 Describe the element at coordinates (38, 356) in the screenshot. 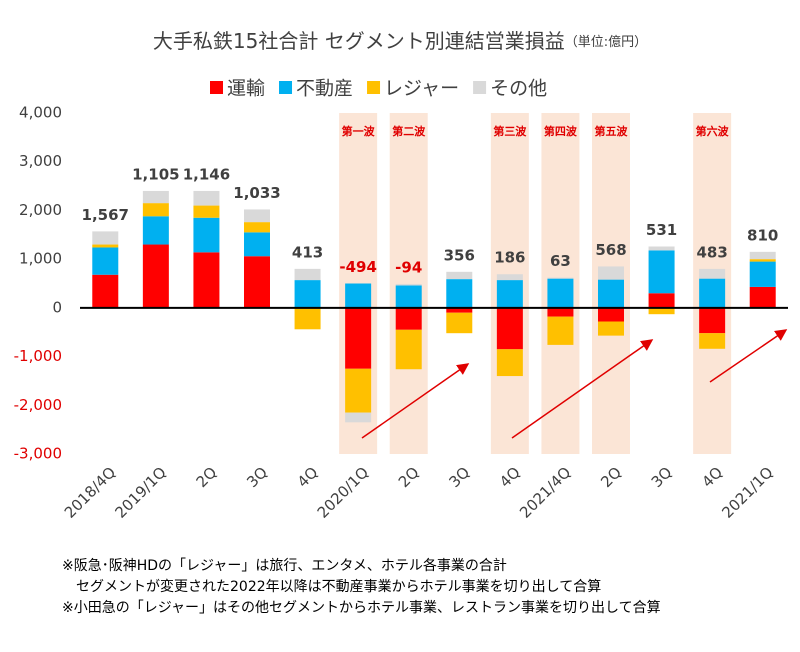

I see `y-tick-label: -1,000` at that location.